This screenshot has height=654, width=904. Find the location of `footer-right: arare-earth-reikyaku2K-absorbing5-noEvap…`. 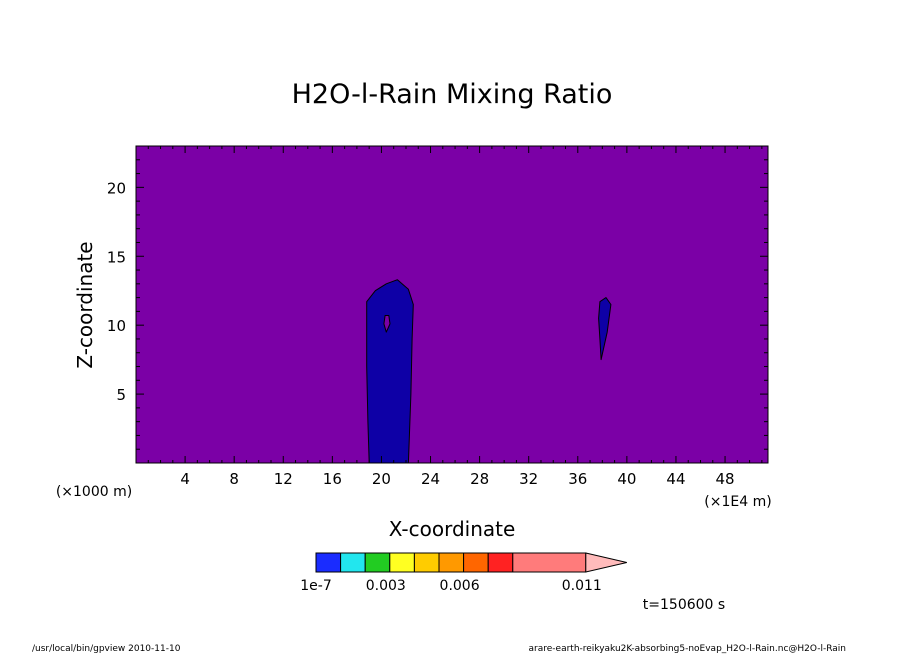

footer-right: arare-earth-reikyaku2K-absorbing5-noEvap… is located at coordinates (687, 649).